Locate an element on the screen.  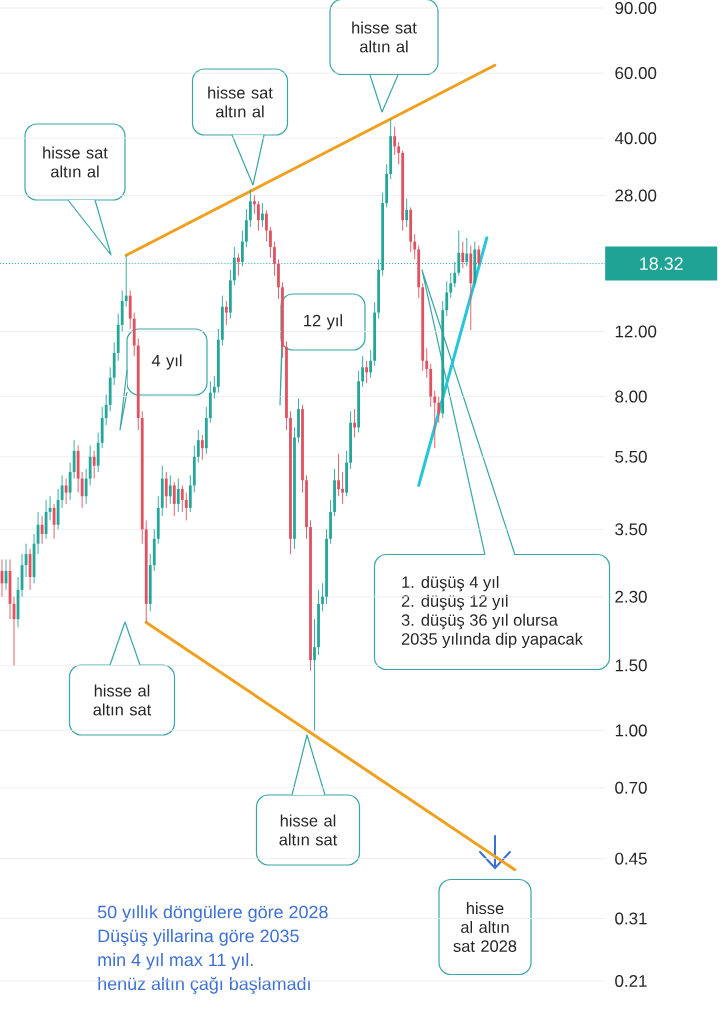
y-tick-label: 90.00 is located at coordinates (636, 7).